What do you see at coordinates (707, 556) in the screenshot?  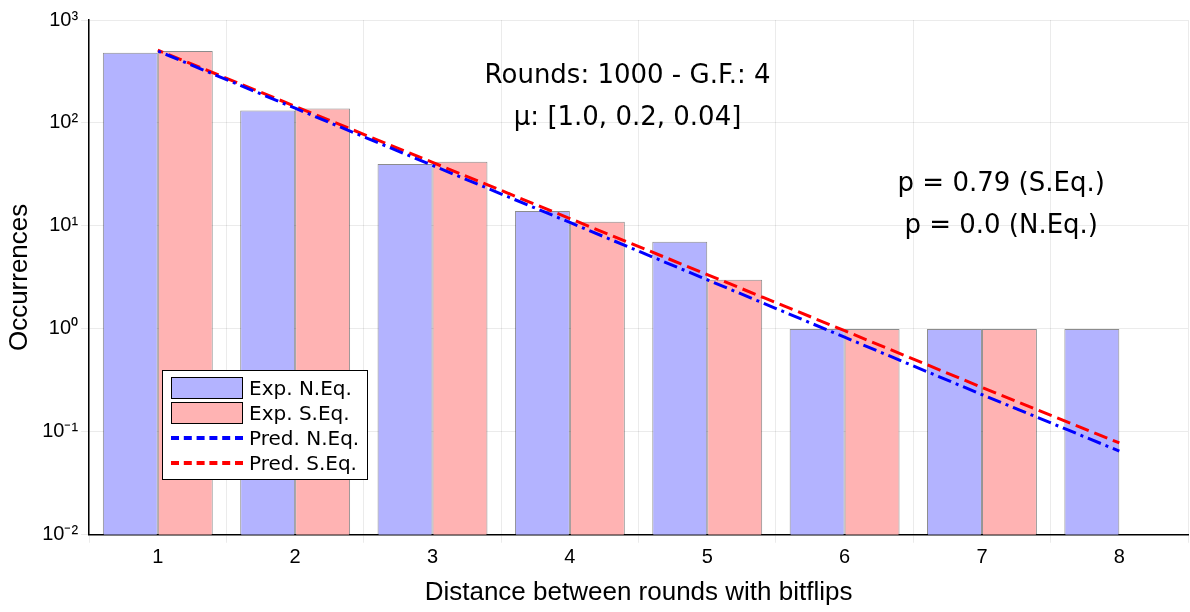 I see `x-tick-label: 5` at bounding box center [707, 556].